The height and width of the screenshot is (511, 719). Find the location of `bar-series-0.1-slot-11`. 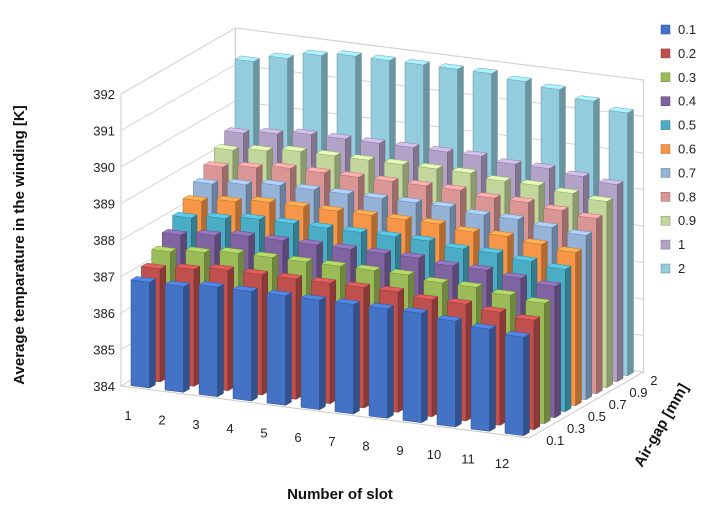

bar-series-0.1-slot-11 is located at coordinates (483, 377).